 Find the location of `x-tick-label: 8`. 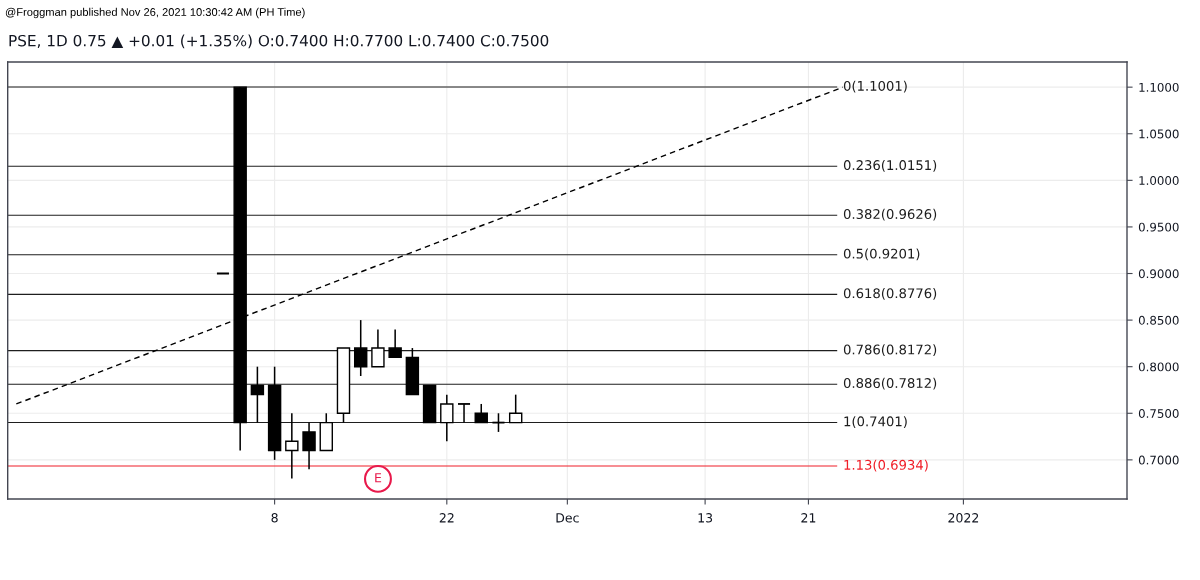

x-tick-label: 8 is located at coordinates (274, 518).